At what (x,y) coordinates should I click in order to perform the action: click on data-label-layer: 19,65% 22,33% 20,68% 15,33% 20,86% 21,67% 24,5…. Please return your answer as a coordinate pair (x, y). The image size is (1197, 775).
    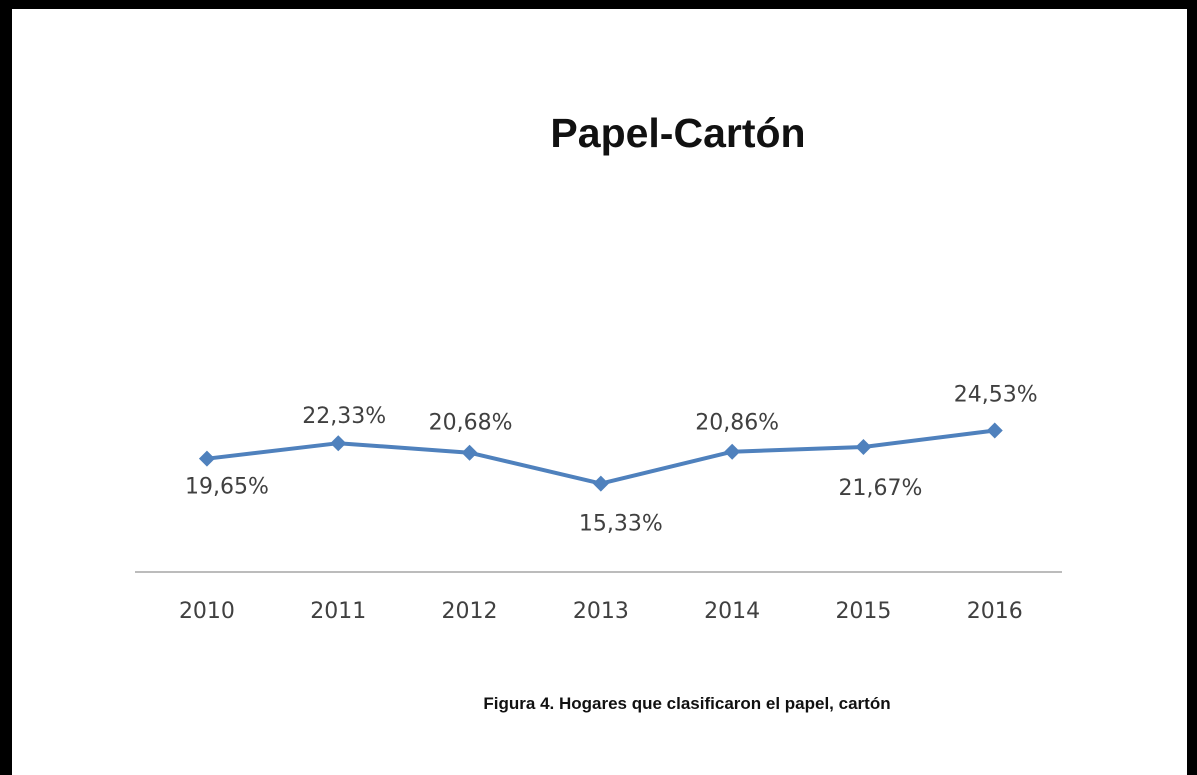
    Looking at the image, I should click on (611, 460).